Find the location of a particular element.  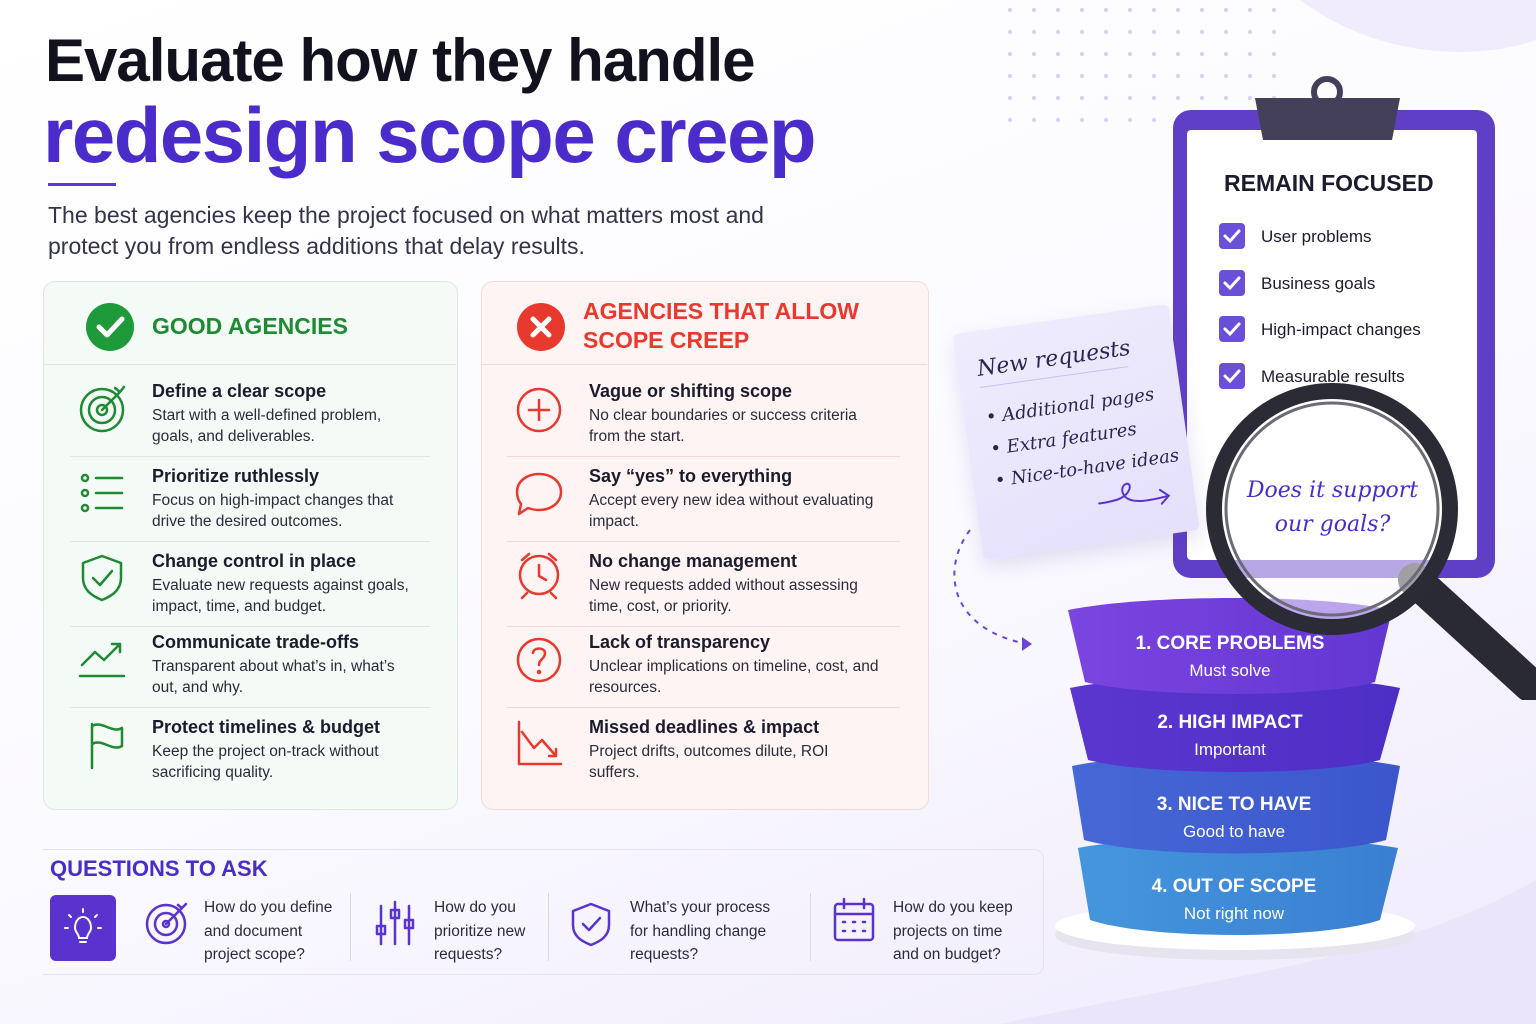

checkbox is located at coordinates (1232, 329).